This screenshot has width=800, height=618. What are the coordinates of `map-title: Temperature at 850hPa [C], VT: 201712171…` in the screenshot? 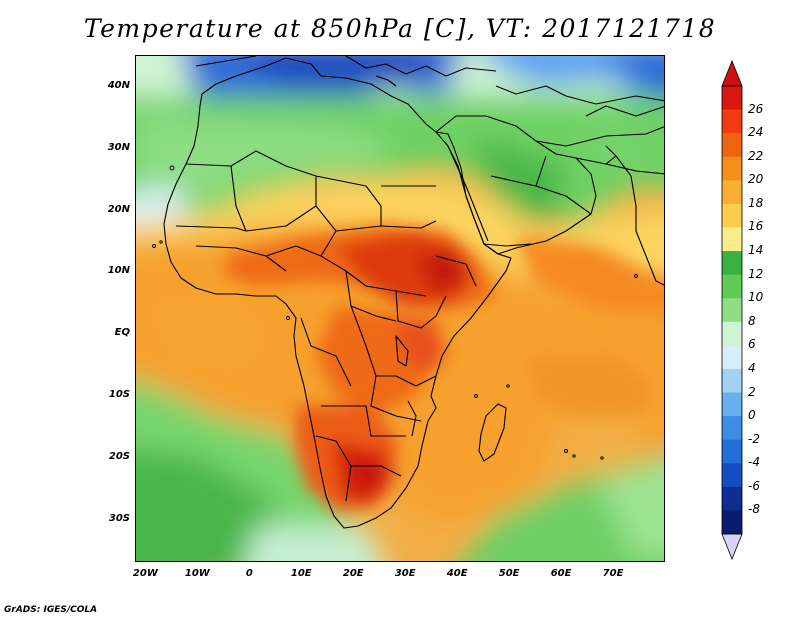 It's located at (400, 28).